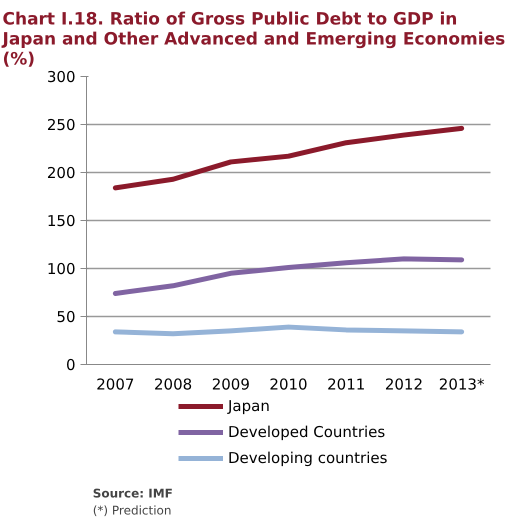  What do you see at coordinates (61, 125) in the screenshot?
I see `y-tick-label: 250` at bounding box center [61, 125].